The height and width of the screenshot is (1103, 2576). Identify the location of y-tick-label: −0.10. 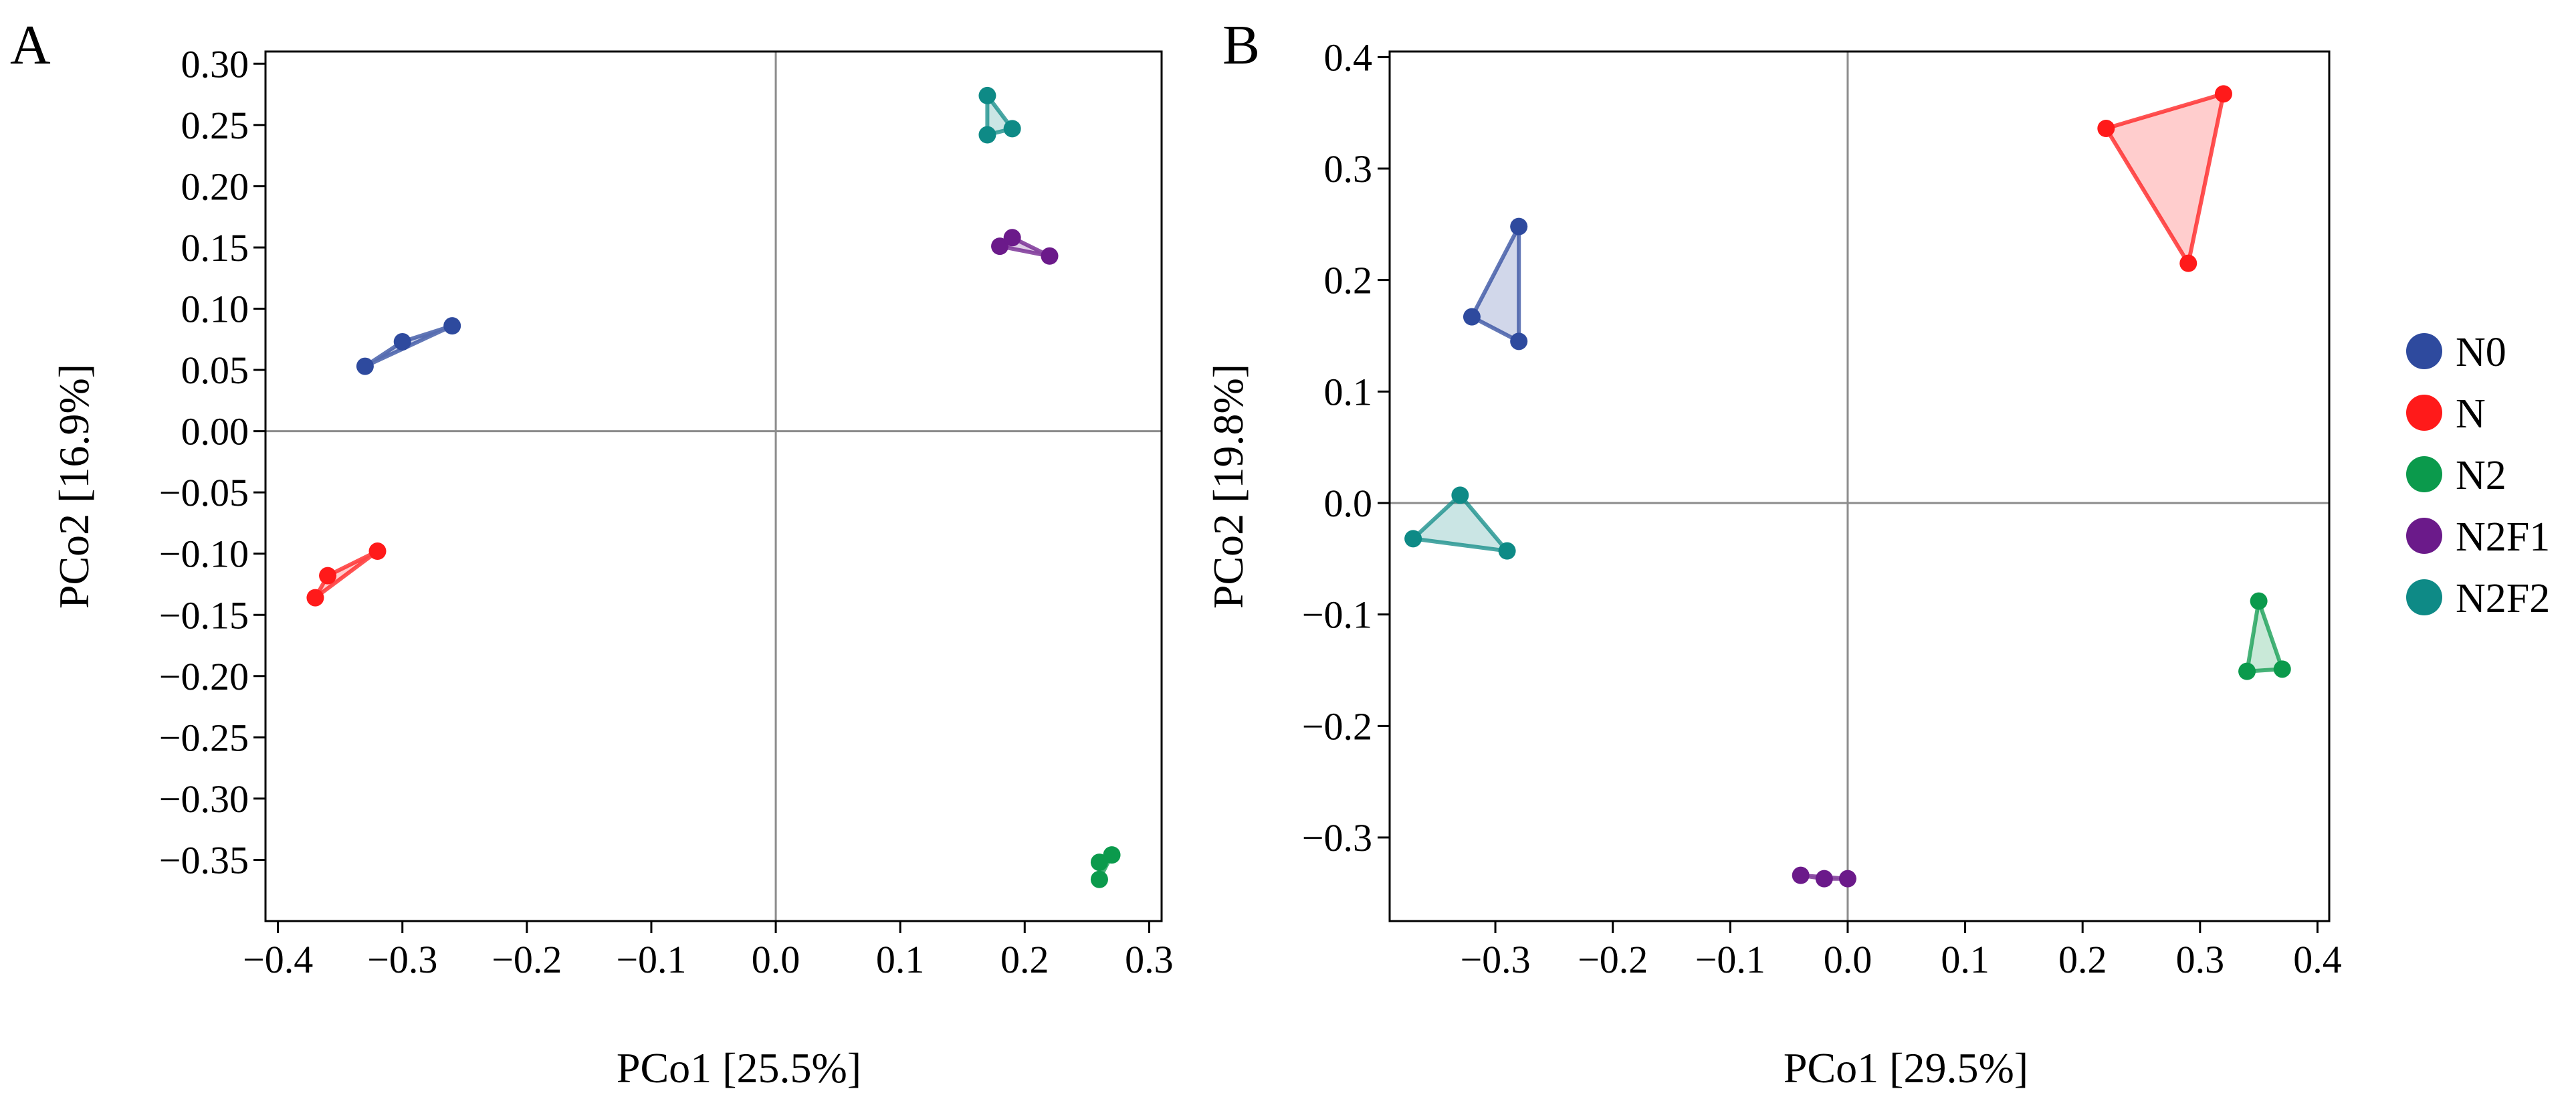
(204, 554).